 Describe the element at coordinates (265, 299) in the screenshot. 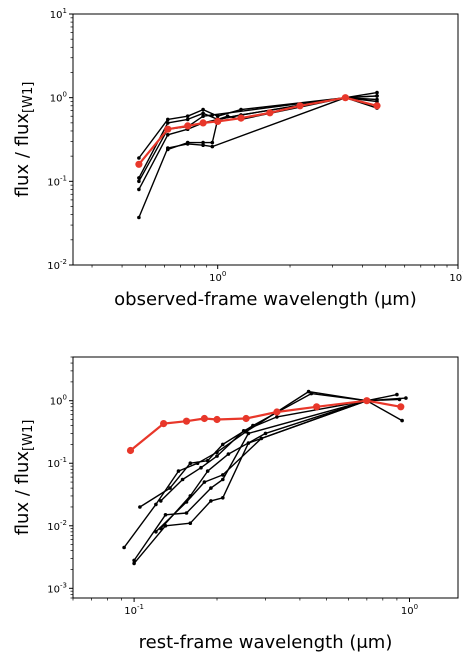

I see `x-axis-label: observed-frame wavelength (μm)` at that location.